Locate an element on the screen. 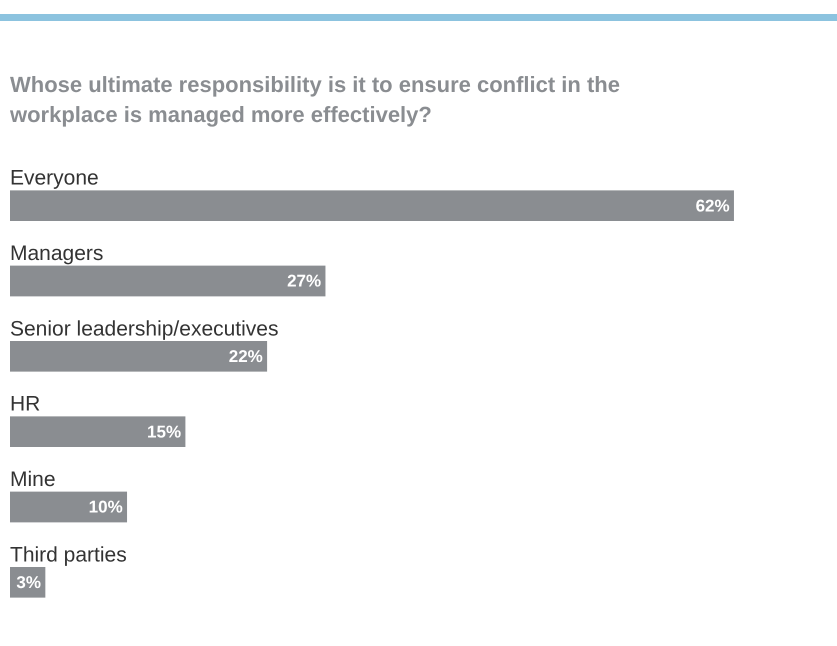 Image resolution: width=837 pixels, height=646 pixels. y-tick-label: Everyone is located at coordinates (54, 178).